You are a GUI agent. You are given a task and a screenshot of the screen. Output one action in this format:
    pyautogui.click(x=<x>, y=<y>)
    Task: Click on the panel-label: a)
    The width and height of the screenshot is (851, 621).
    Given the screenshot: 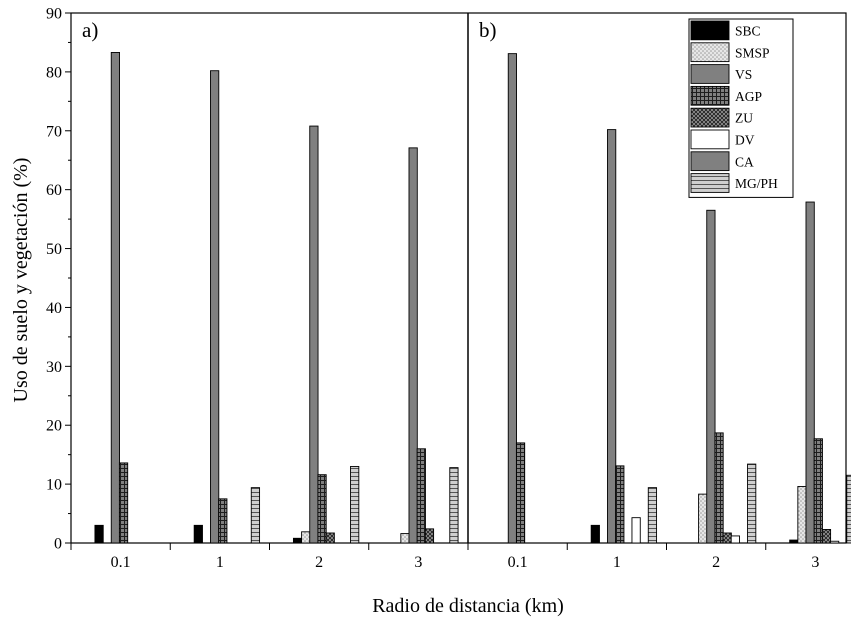 What is the action you would take?
    pyautogui.click(x=90, y=30)
    